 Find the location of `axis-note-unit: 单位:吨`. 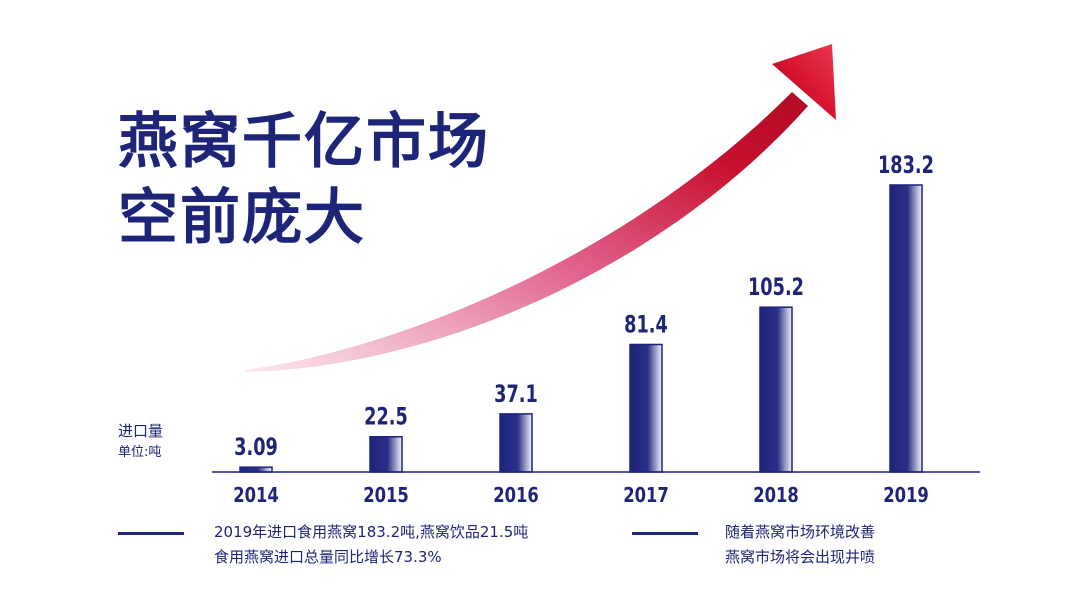

axis-note-unit: 单位:吨 is located at coordinates (140, 452).